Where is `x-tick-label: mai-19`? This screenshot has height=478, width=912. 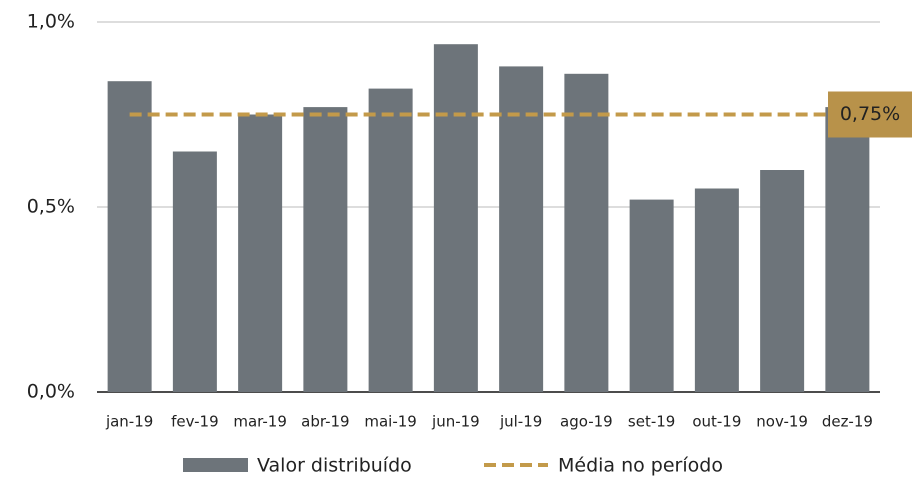 x-tick-label: mai-19 is located at coordinates (390, 422).